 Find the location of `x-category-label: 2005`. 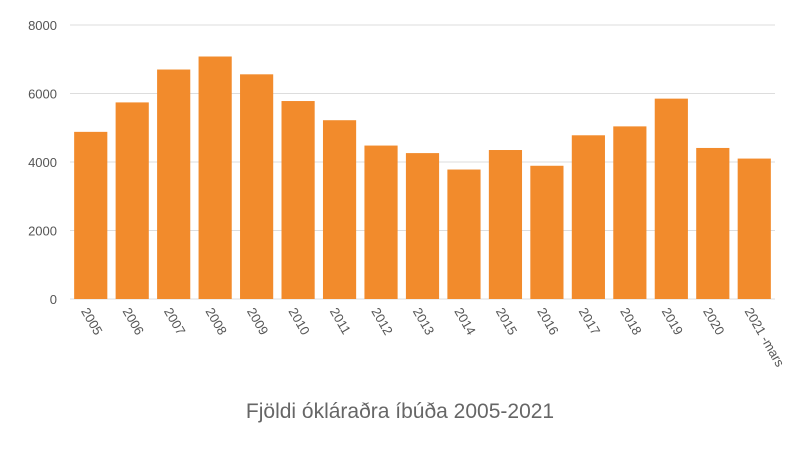

x-category-label: 2005 is located at coordinates (91, 321).